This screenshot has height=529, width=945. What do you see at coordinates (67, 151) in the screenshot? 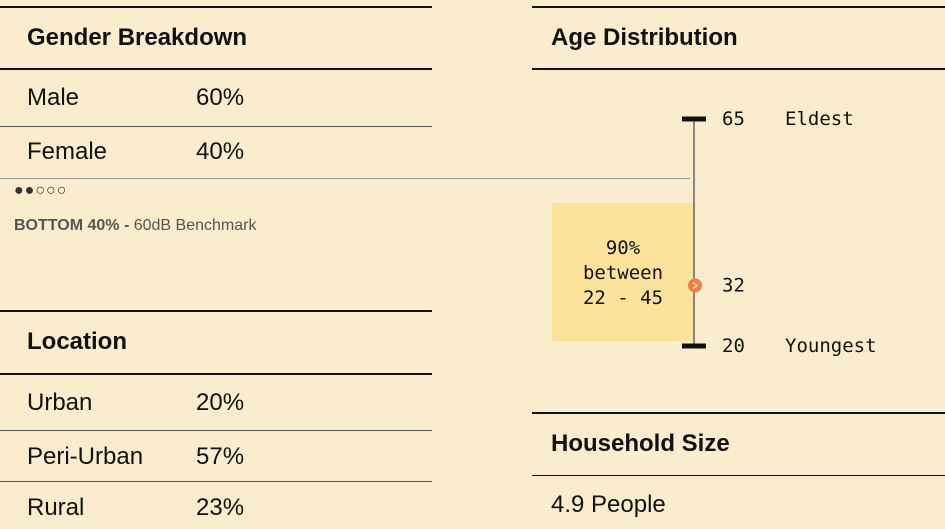
I see `row-label: Female` at bounding box center [67, 151].